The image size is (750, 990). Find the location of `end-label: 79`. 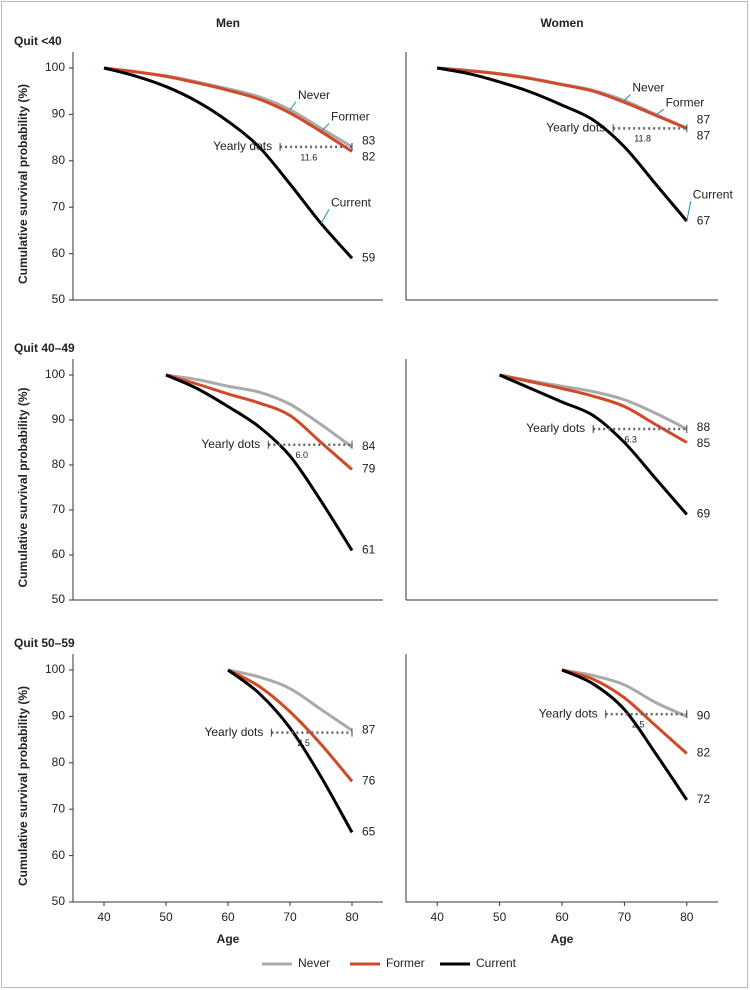

end-label: 79 is located at coordinates (369, 469).